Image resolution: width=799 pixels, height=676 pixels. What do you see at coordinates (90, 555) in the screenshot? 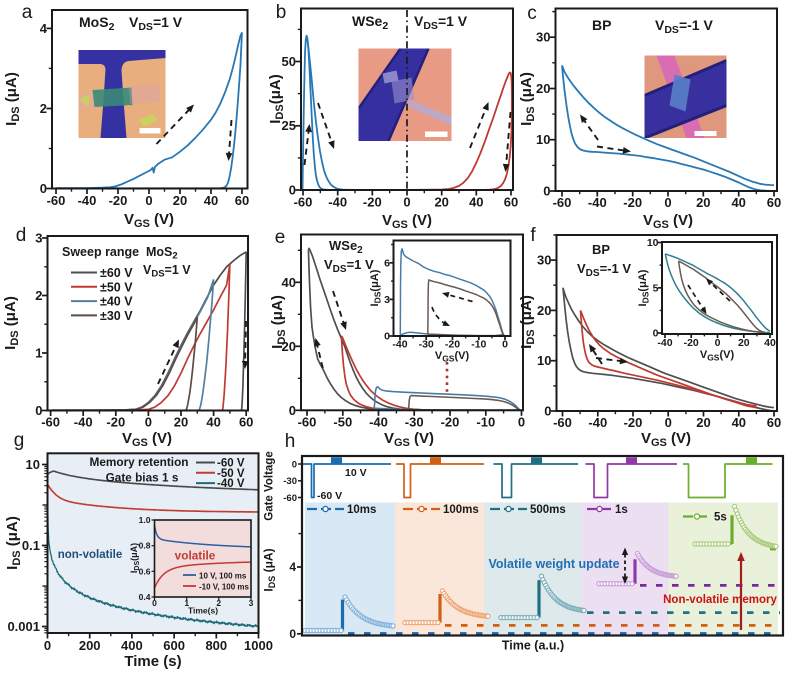
I see `svg-text: non-volatile` at bounding box center [90, 555].